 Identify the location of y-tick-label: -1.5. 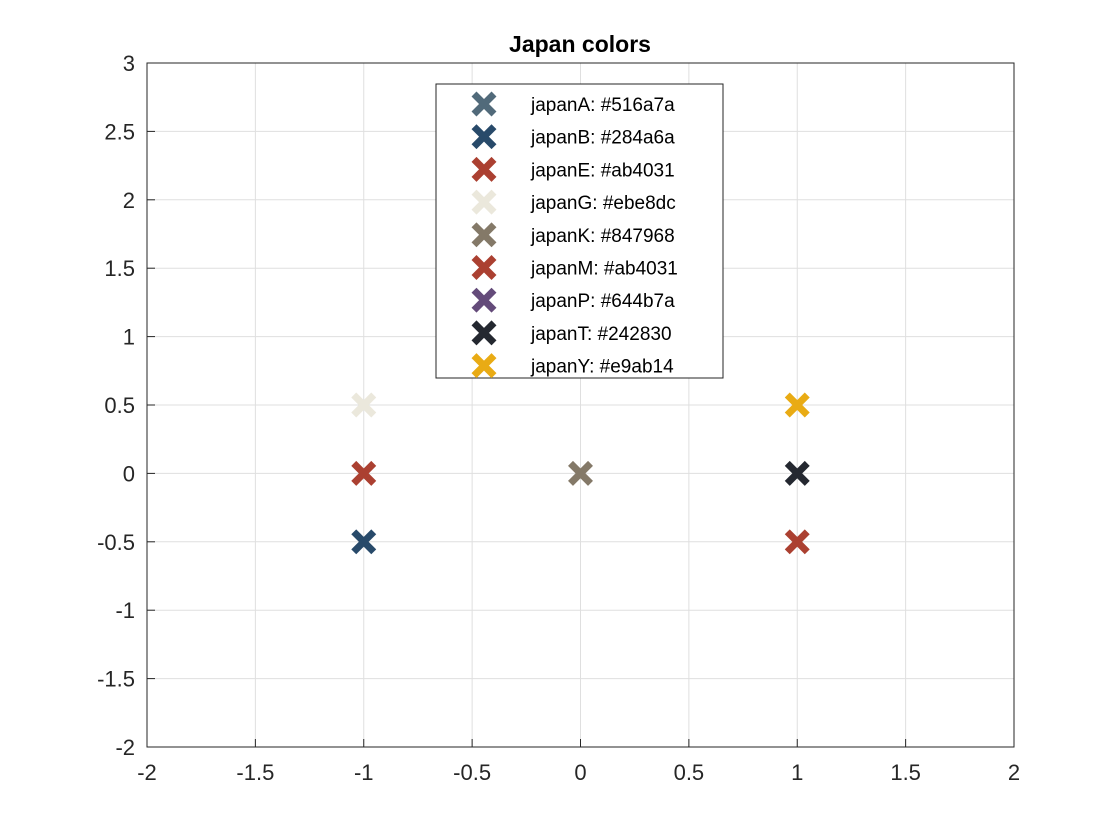
(116, 679).